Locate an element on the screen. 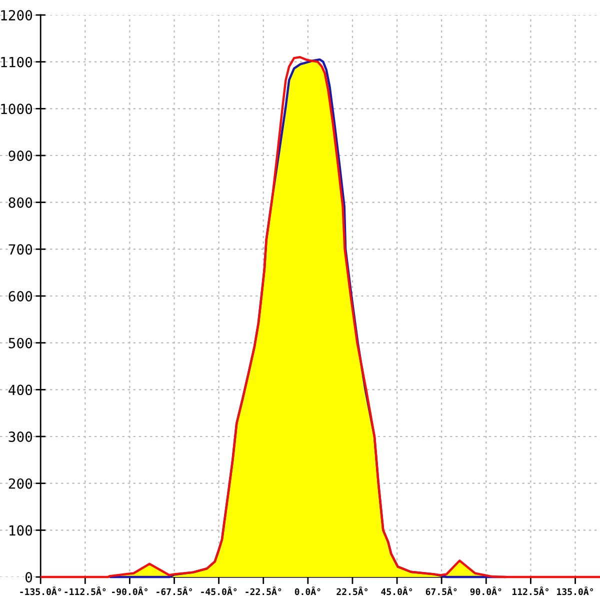  y-tick-label: 200 is located at coordinates (20, 483).